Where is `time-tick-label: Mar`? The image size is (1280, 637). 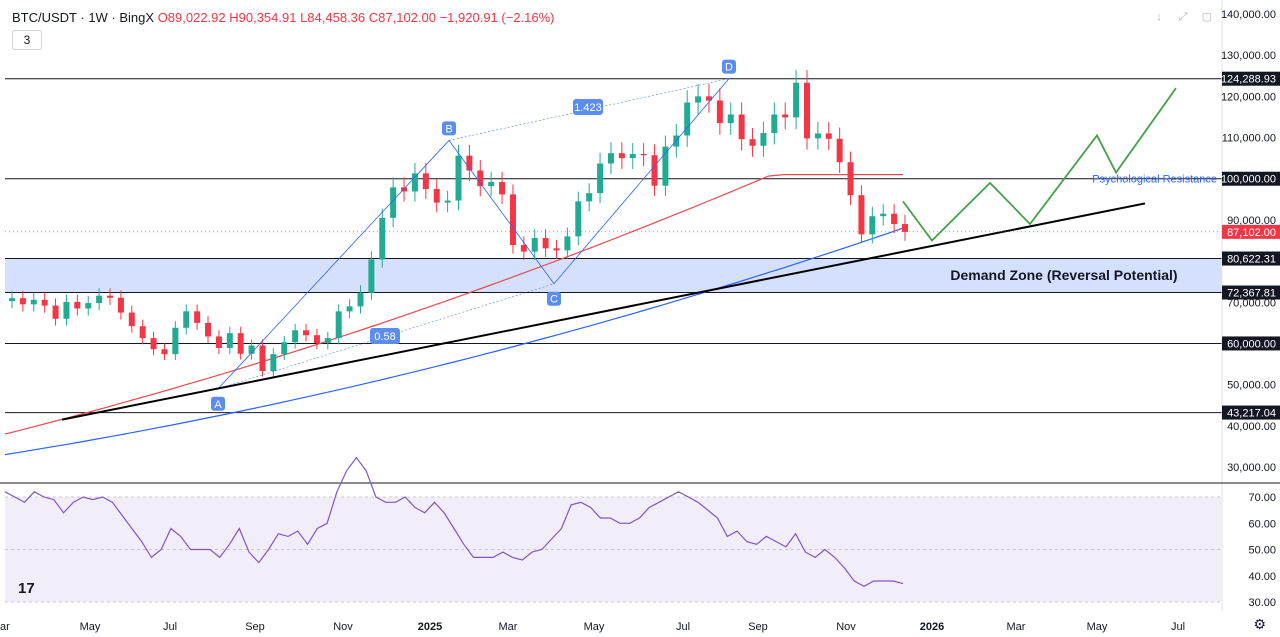 time-tick-label: Mar is located at coordinates (1016, 627).